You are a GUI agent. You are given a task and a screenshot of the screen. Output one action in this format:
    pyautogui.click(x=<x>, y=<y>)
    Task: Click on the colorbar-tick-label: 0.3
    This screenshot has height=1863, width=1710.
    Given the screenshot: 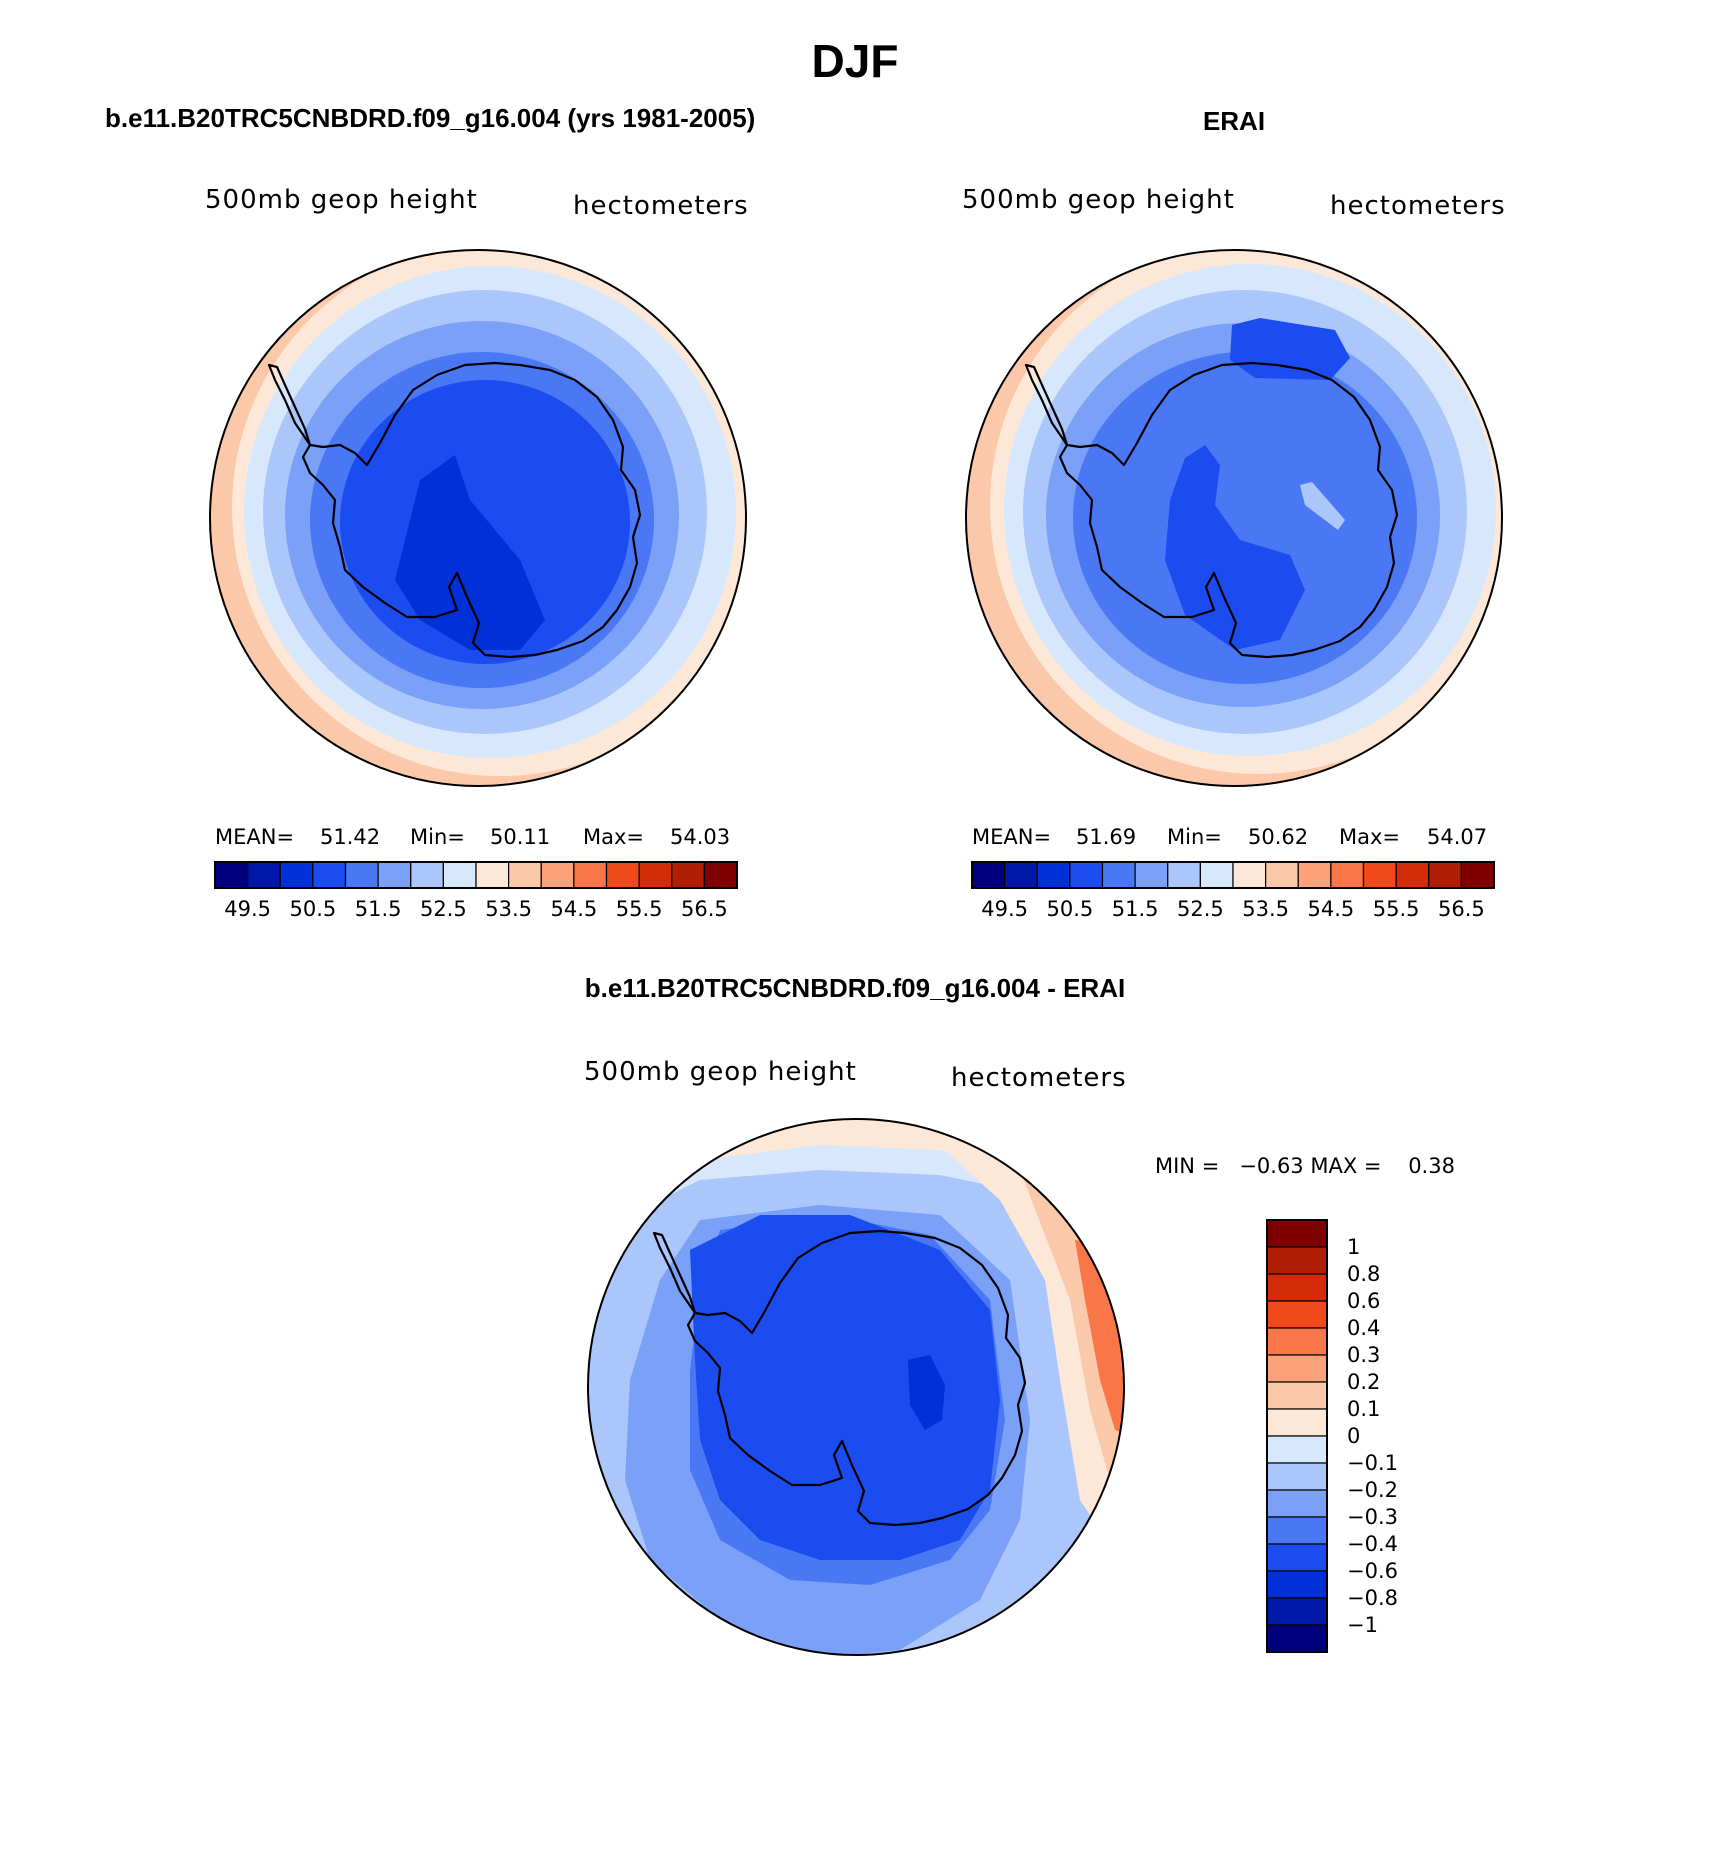 What is the action you would take?
    pyautogui.click(x=1363, y=1355)
    